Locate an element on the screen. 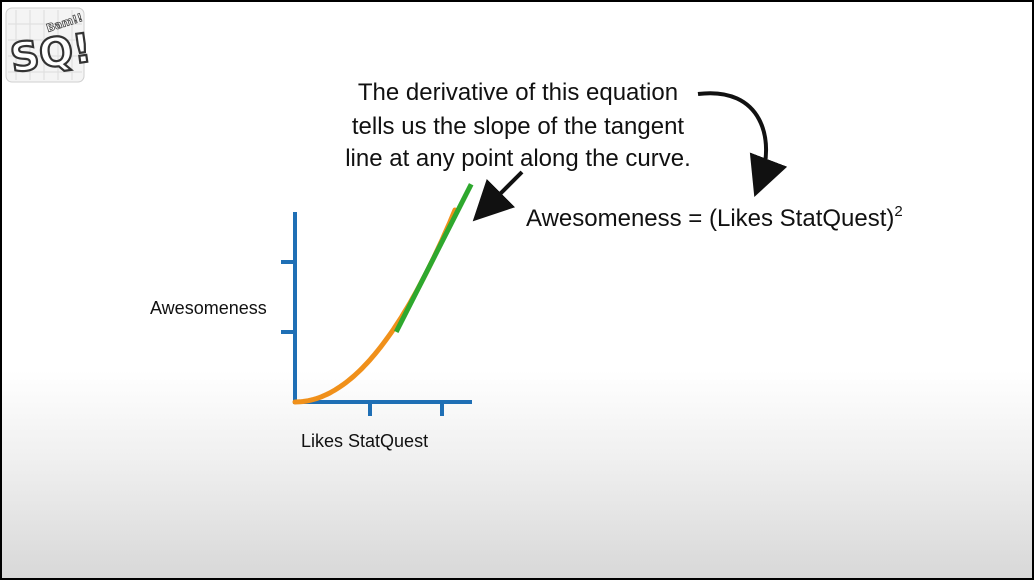  equation: Awesomeness = (Likes StatQuest)2 is located at coordinates (714, 217).